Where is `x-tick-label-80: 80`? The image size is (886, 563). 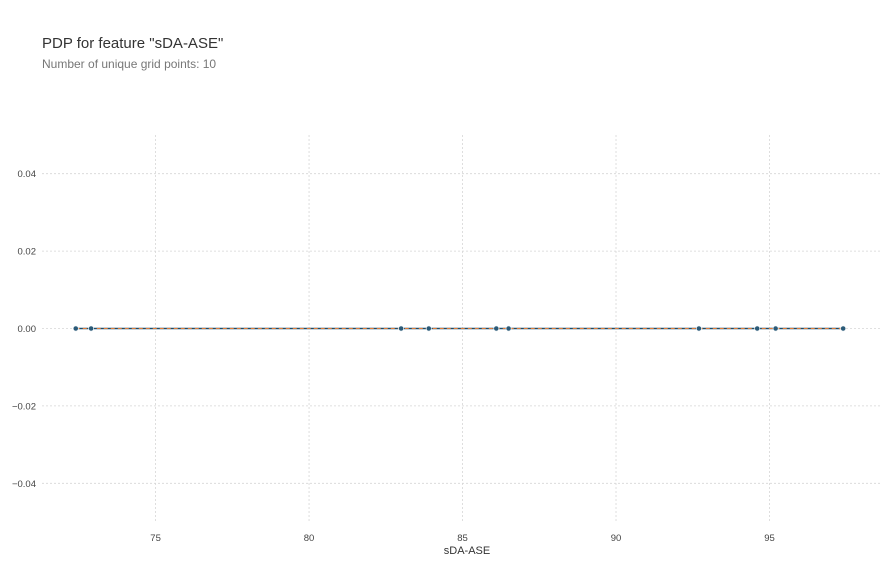
x-tick-label-80: 80 is located at coordinates (309, 538).